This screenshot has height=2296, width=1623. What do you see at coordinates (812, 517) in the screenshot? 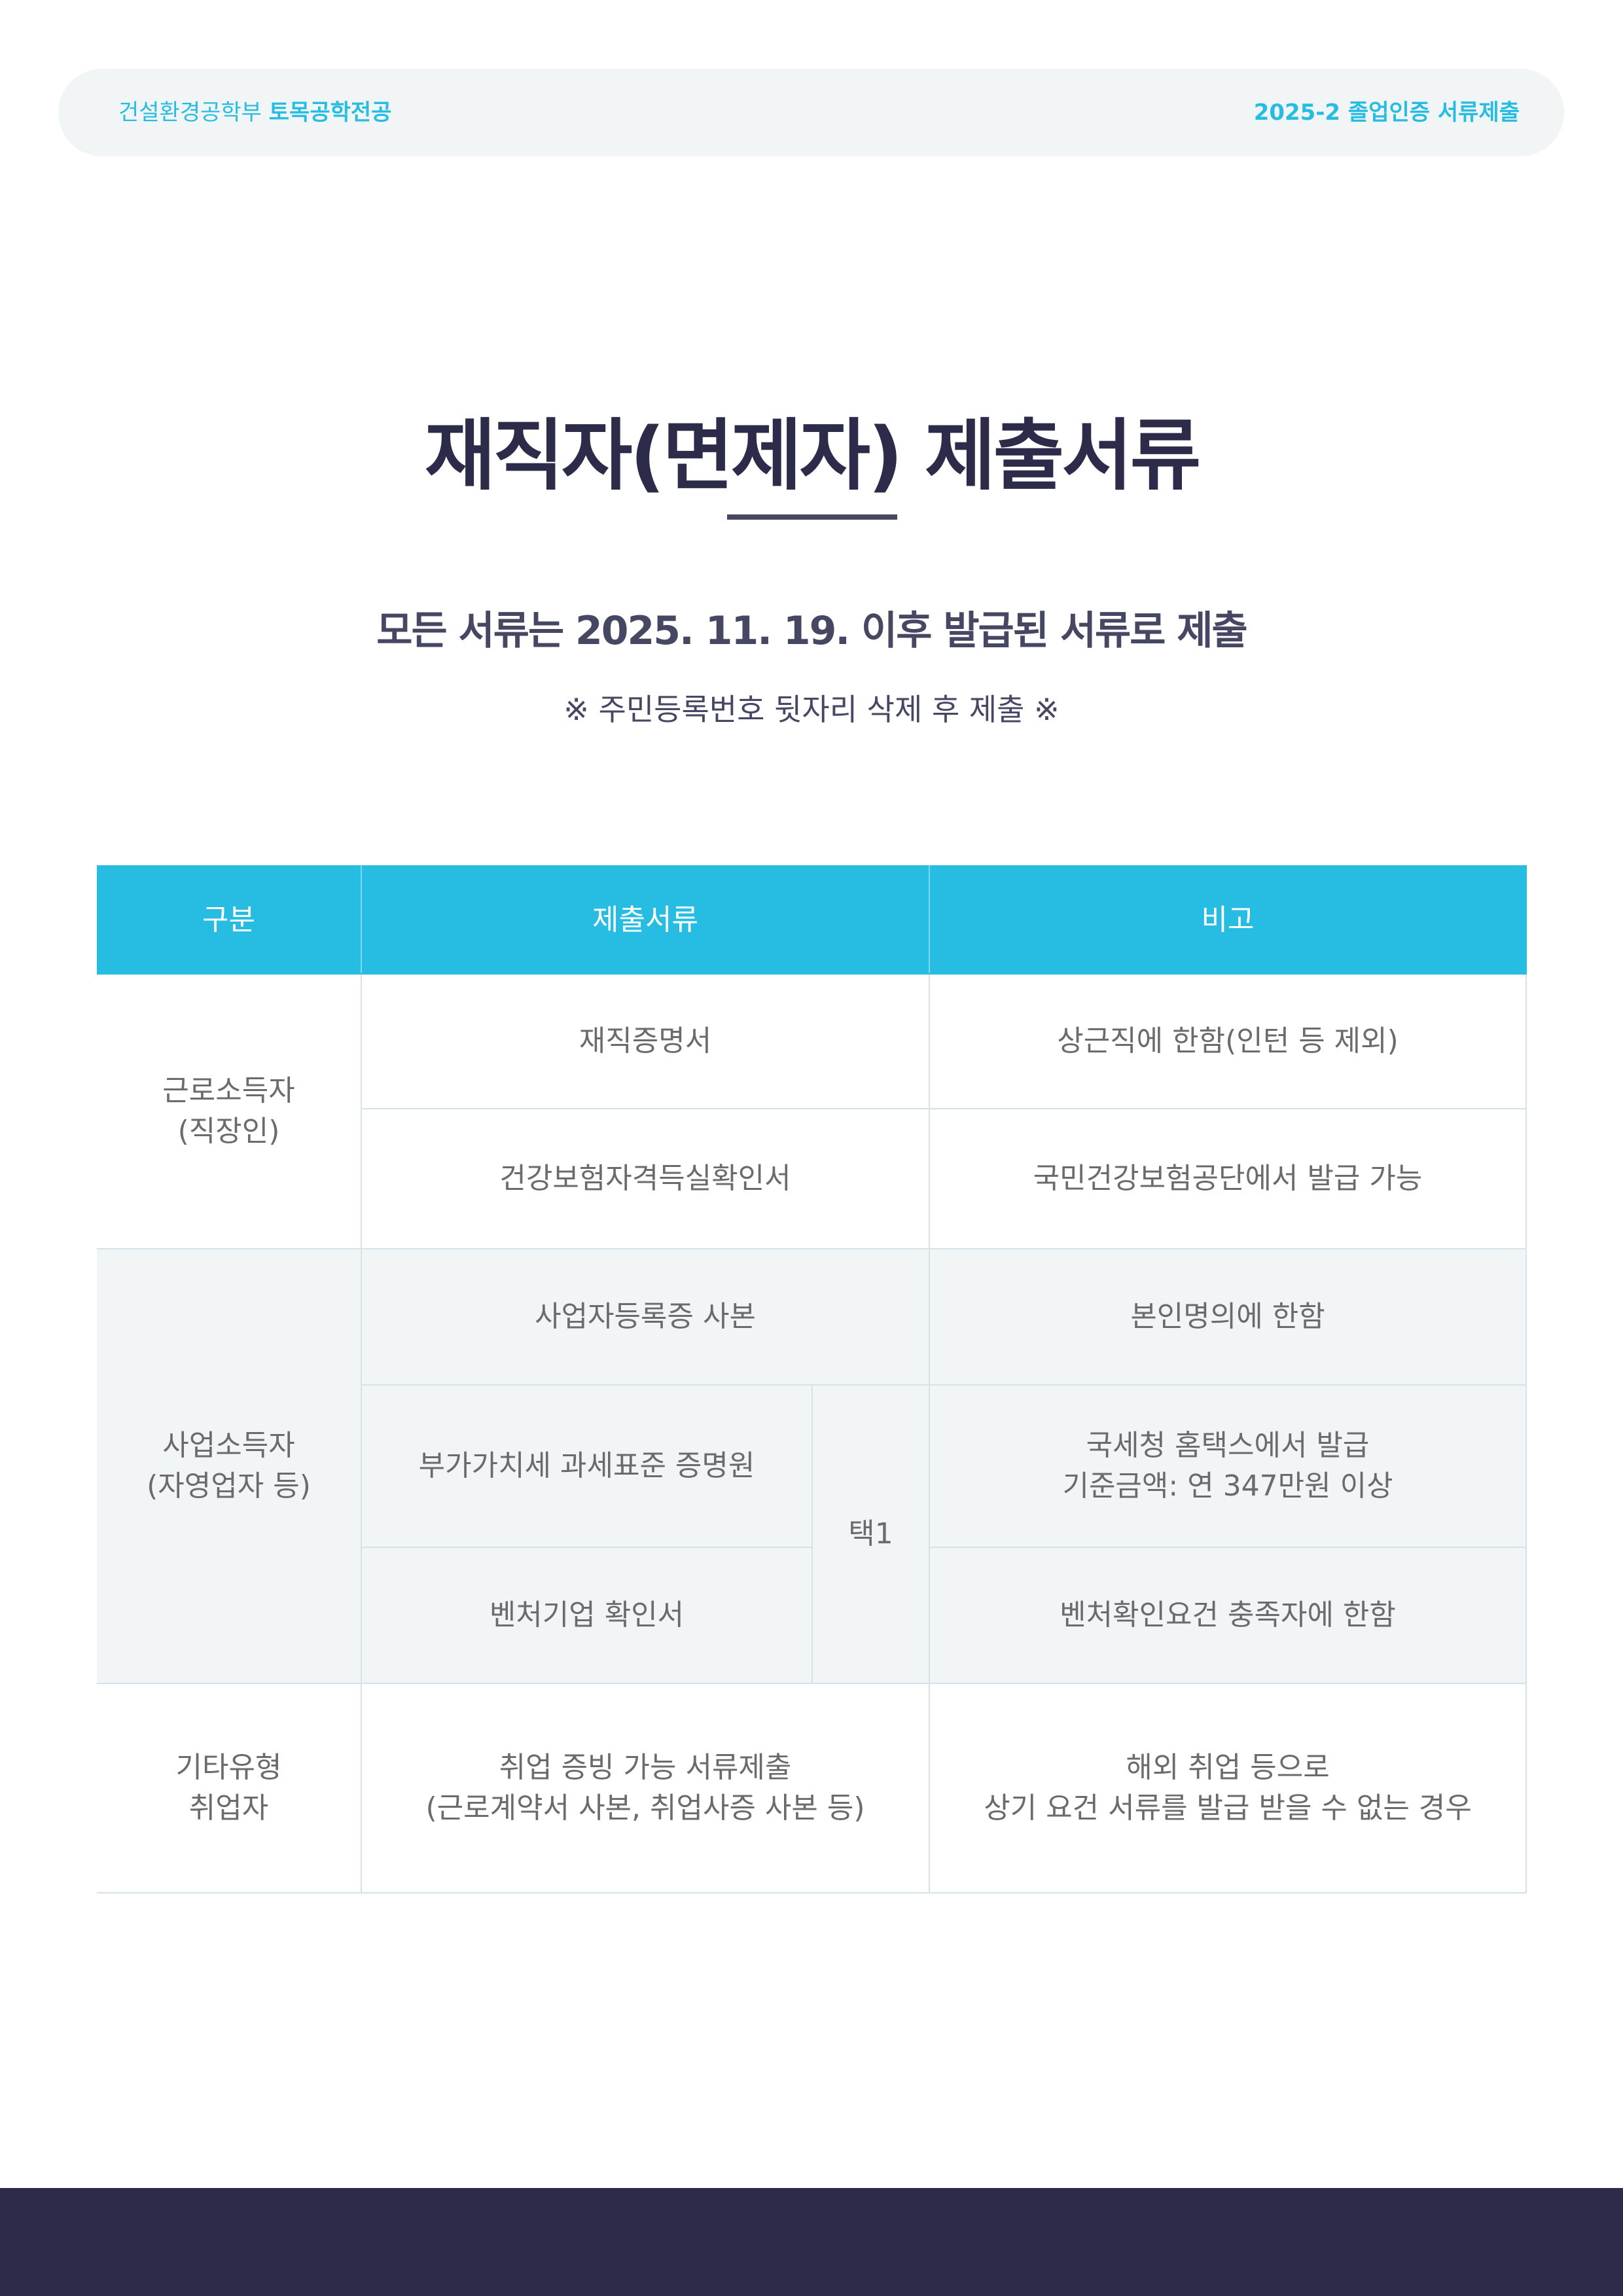
I see `title-underline` at bounding box center [812, 517].